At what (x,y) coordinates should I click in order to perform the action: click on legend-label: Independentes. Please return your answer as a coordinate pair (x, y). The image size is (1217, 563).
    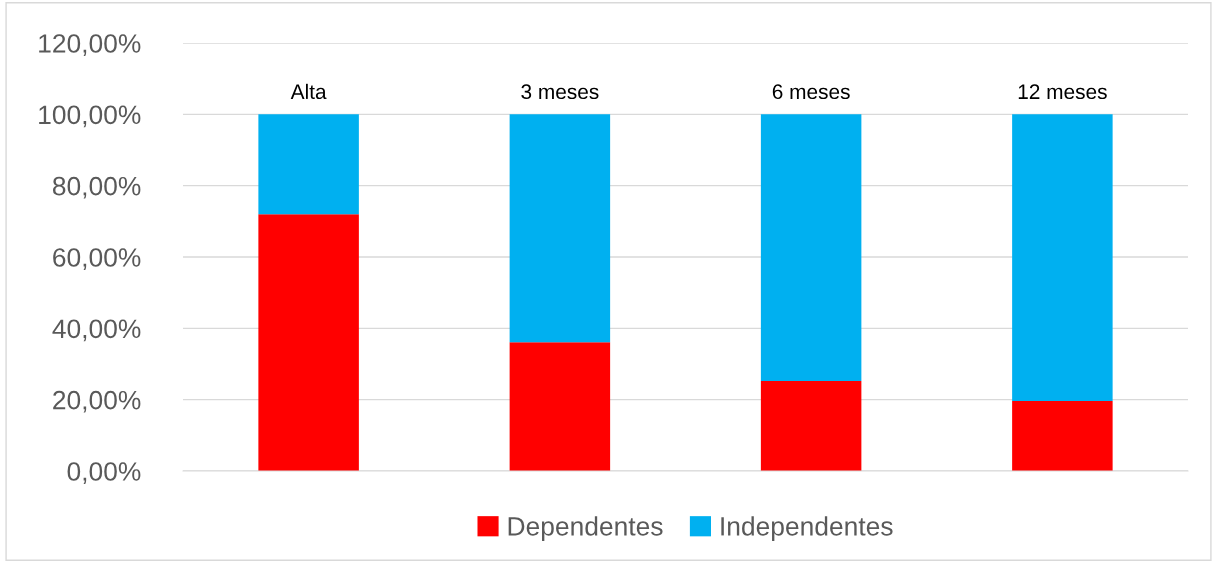
    Looking at the image, I should click on (807, 528).